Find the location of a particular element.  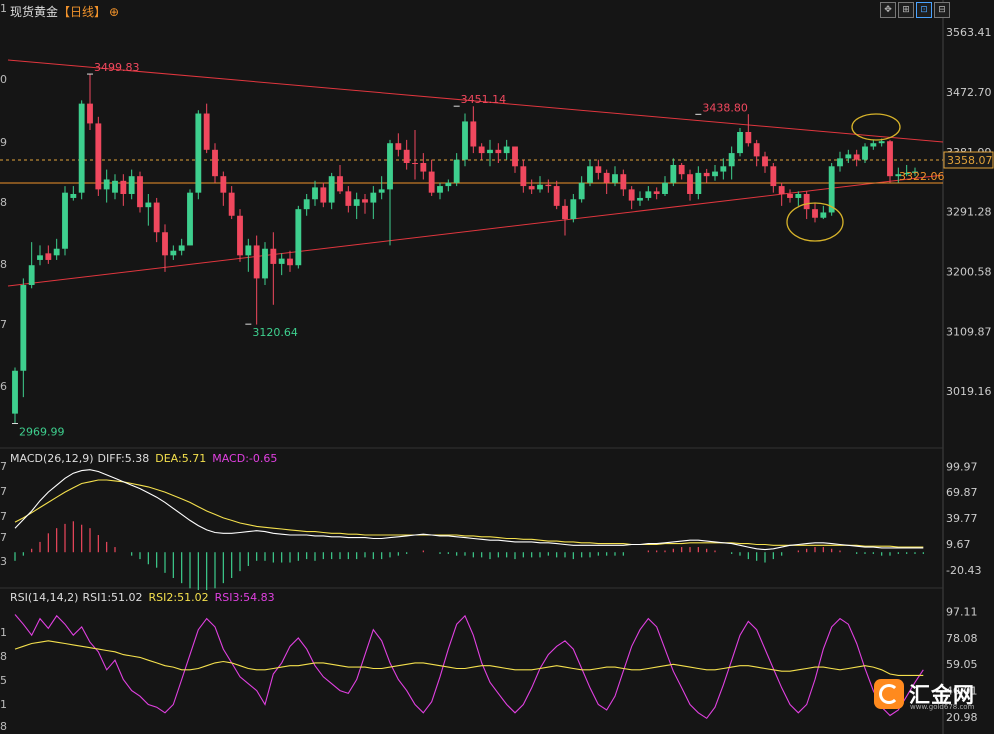

watermark-logo: 汇金网 is located at coordinates (928, 694).